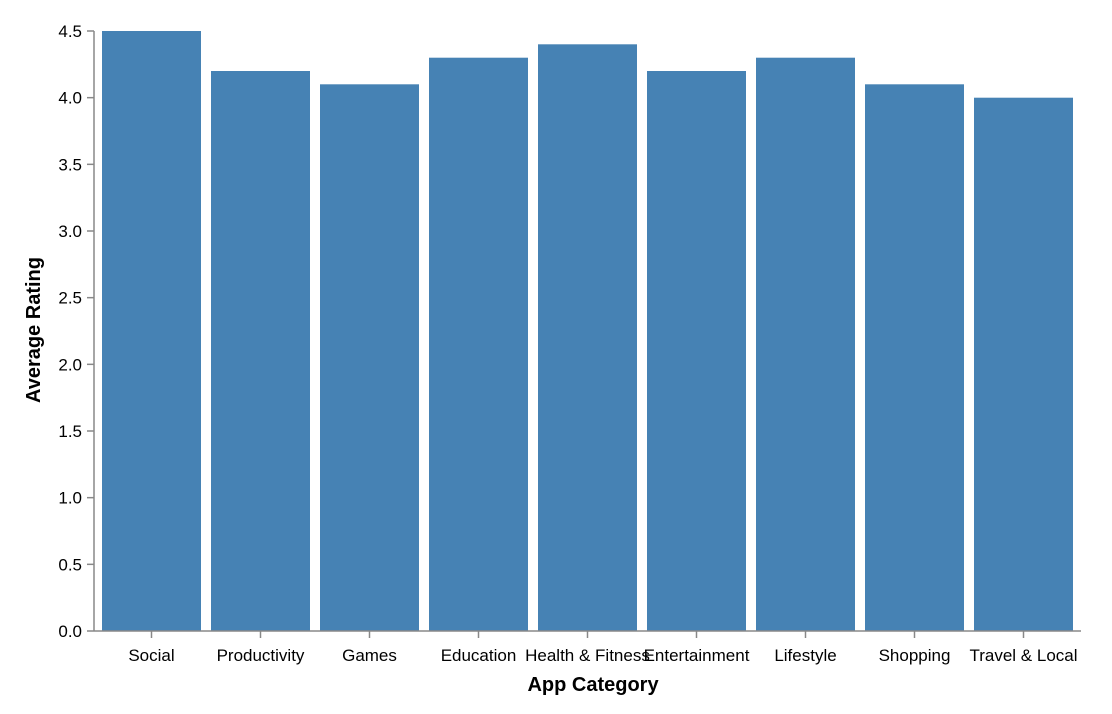  I want to click on x-axis-title: App Category, so click(593, 685).